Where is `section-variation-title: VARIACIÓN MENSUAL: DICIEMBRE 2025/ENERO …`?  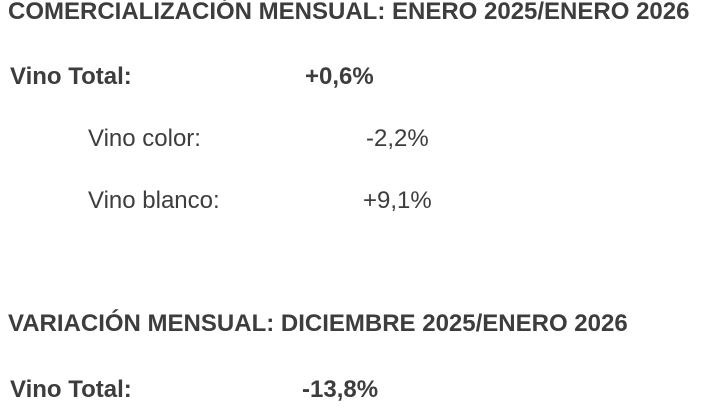
section-variation-title: VARIACIÓN MENSUAL: DICIEMBRE 2025/ENERO … is located at coordinates (318, 323).